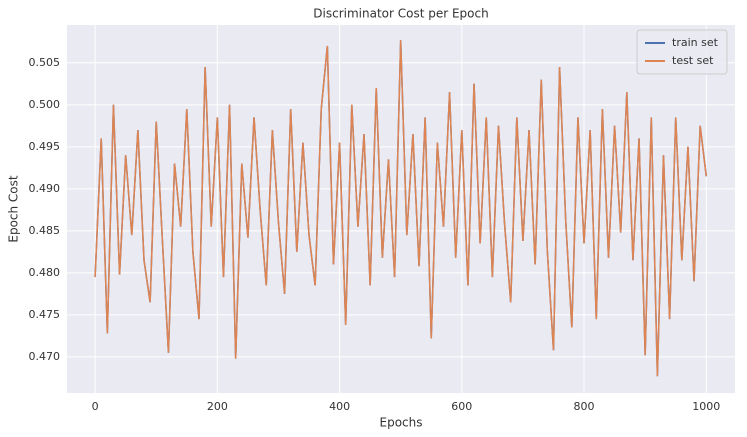 The height and width of the screenshot is (437, 747). What do you see at coordinates (45, 188) in the screenshot?
I see `y-tick-label: 0.490` at bounding box center [45, 188].